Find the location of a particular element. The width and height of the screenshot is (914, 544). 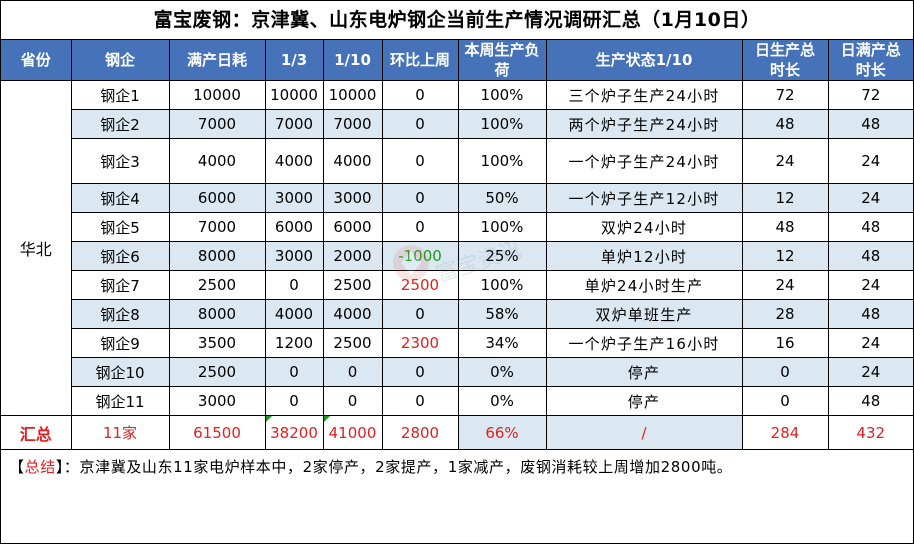

jan10-cell: 2000 is located at coordinates (352, 256).